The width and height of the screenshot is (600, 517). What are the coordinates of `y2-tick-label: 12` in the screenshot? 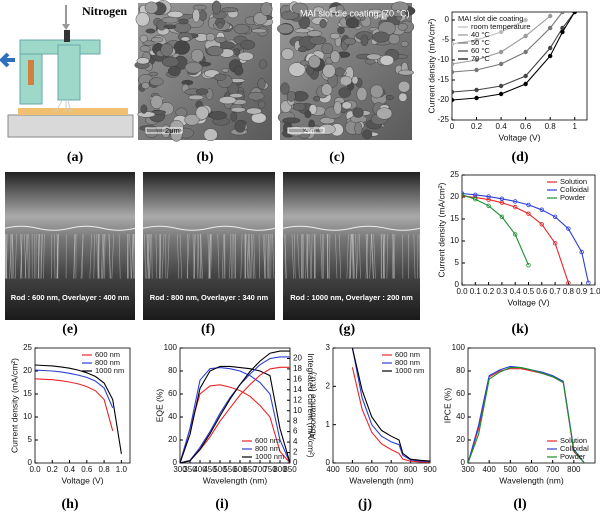 It's located at (297, 399).